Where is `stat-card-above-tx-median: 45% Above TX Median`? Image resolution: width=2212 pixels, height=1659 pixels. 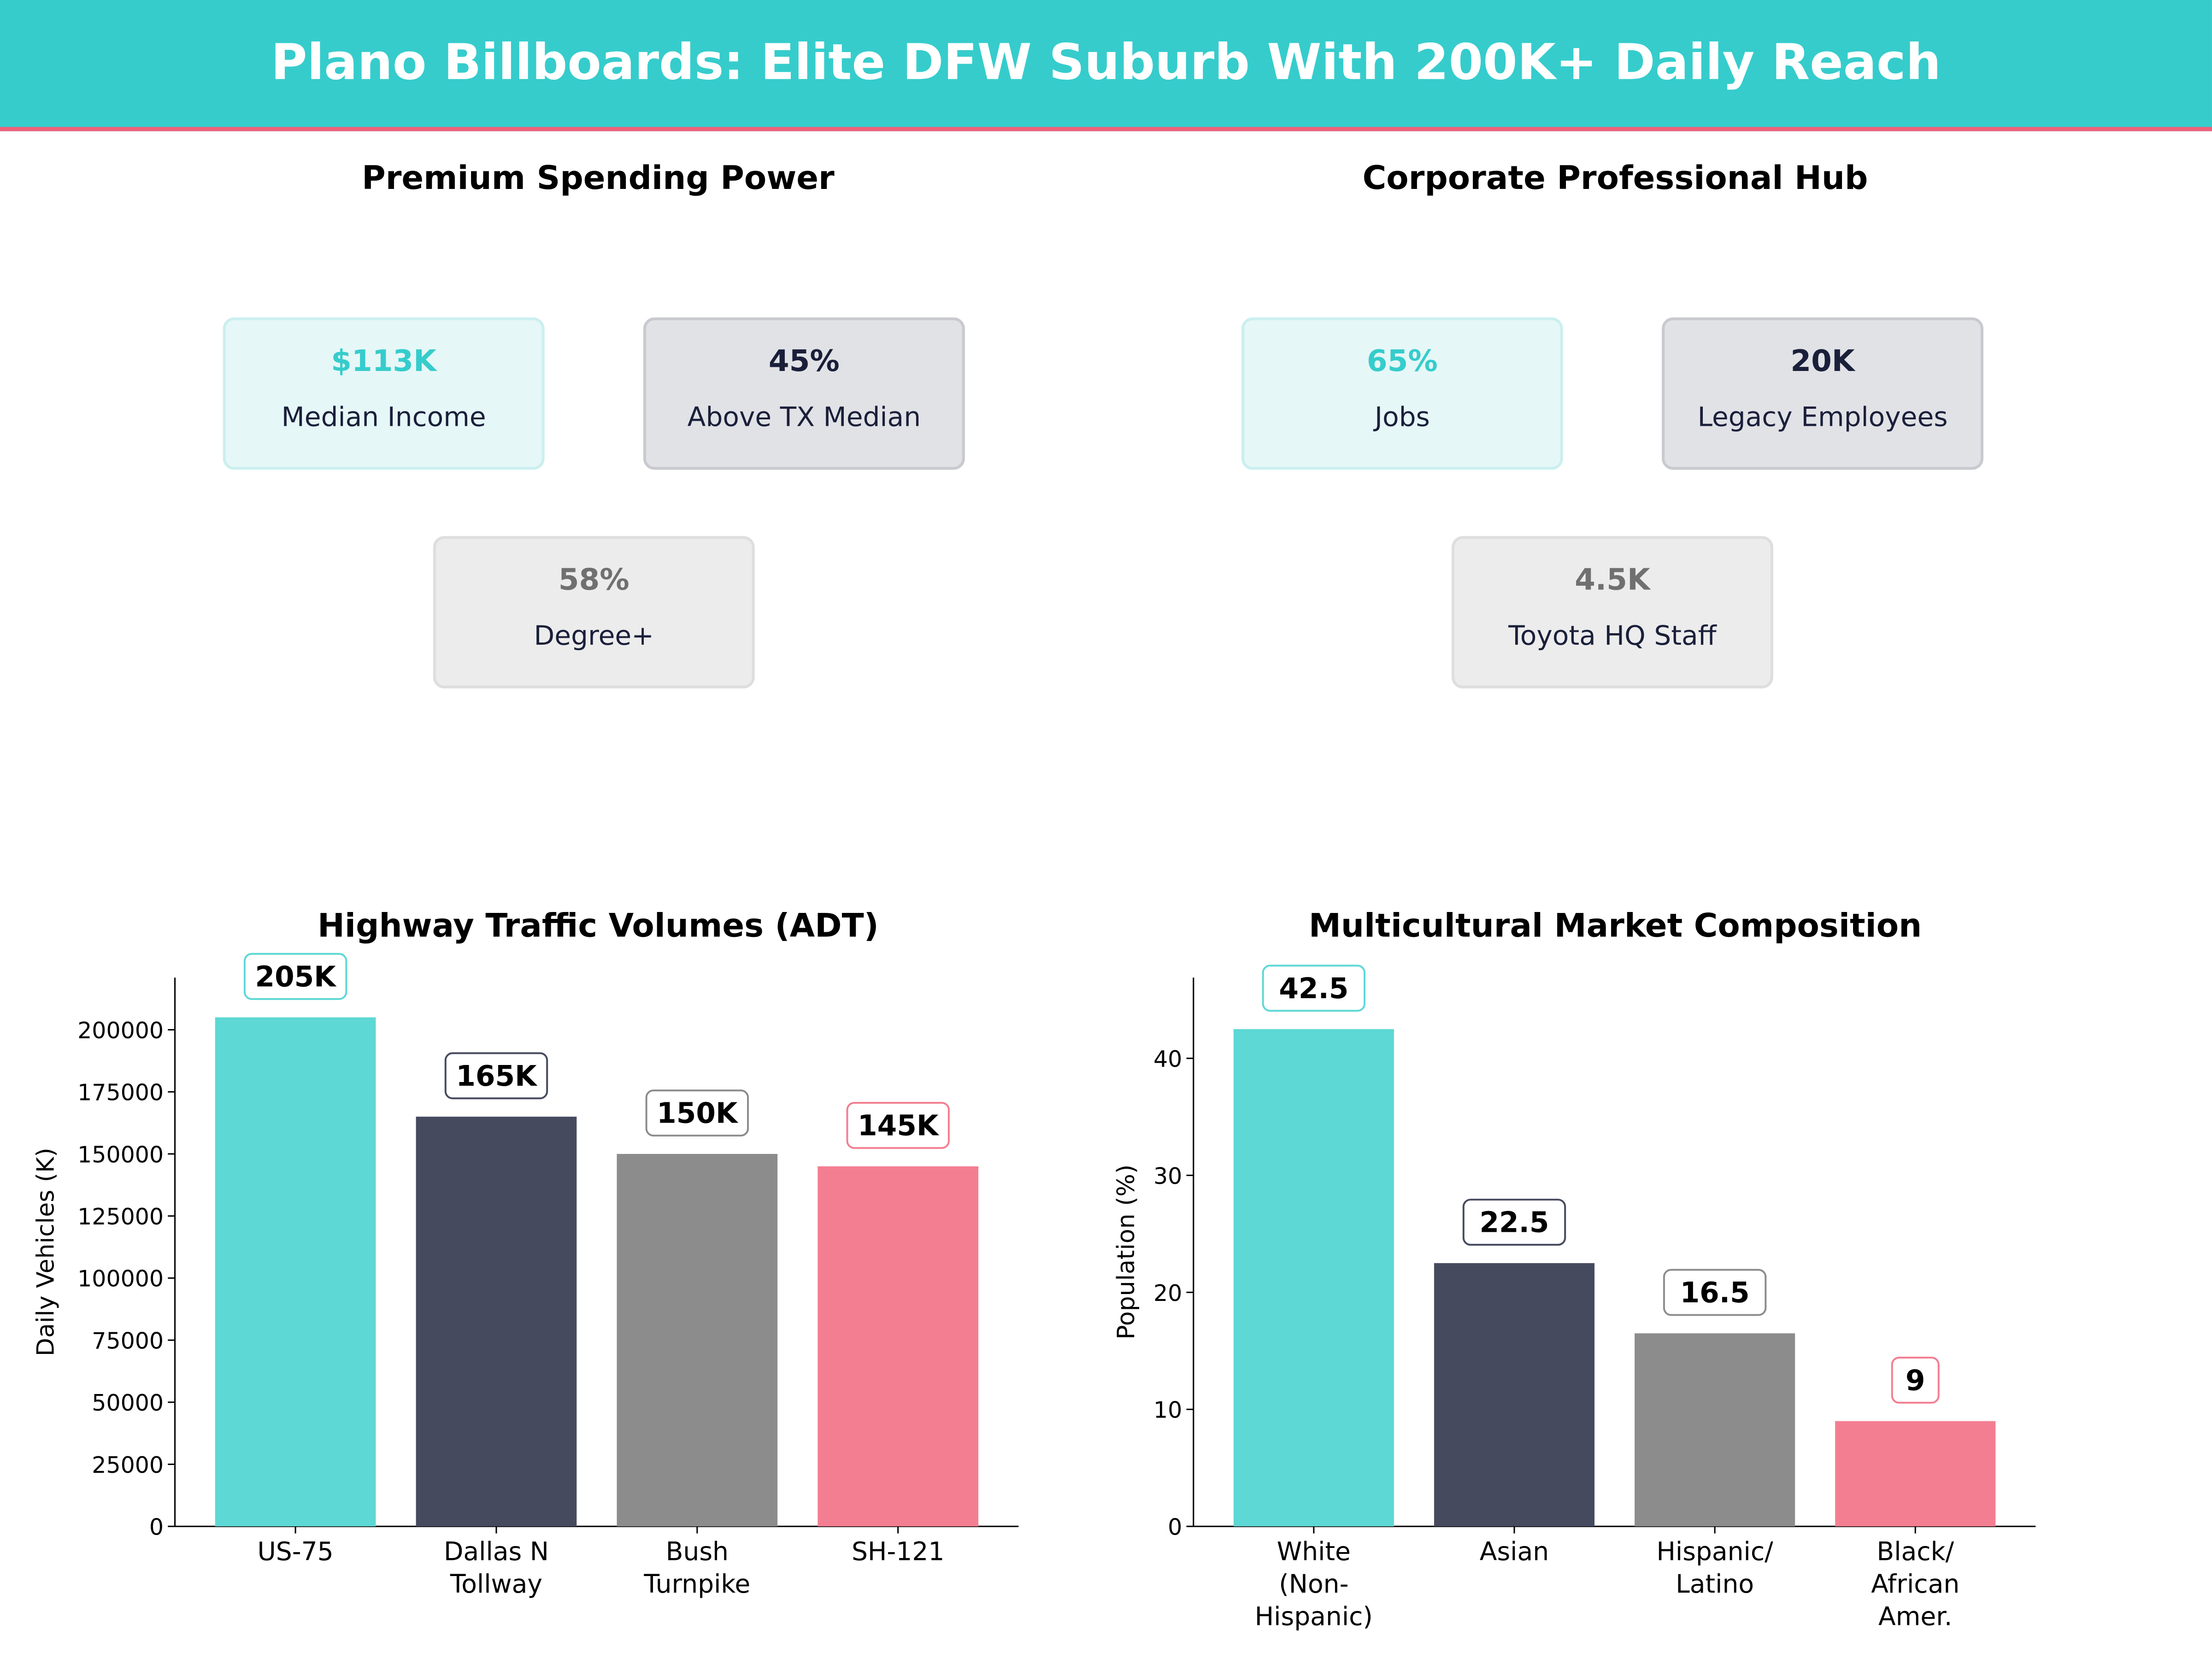 stat-card-above-tx-median: 45% Above TX Median is located at coordinates (804, 393).